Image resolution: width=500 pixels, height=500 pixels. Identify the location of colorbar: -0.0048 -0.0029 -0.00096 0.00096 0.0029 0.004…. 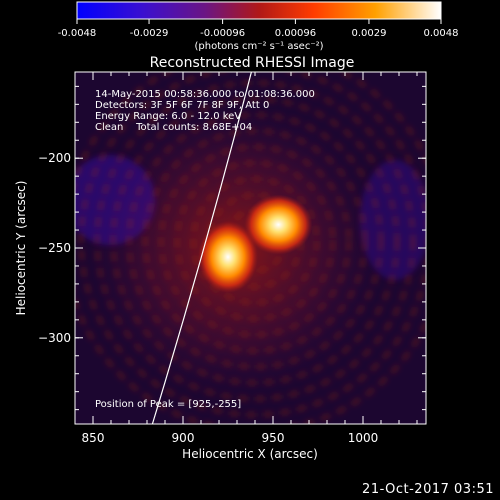
(258, 26).